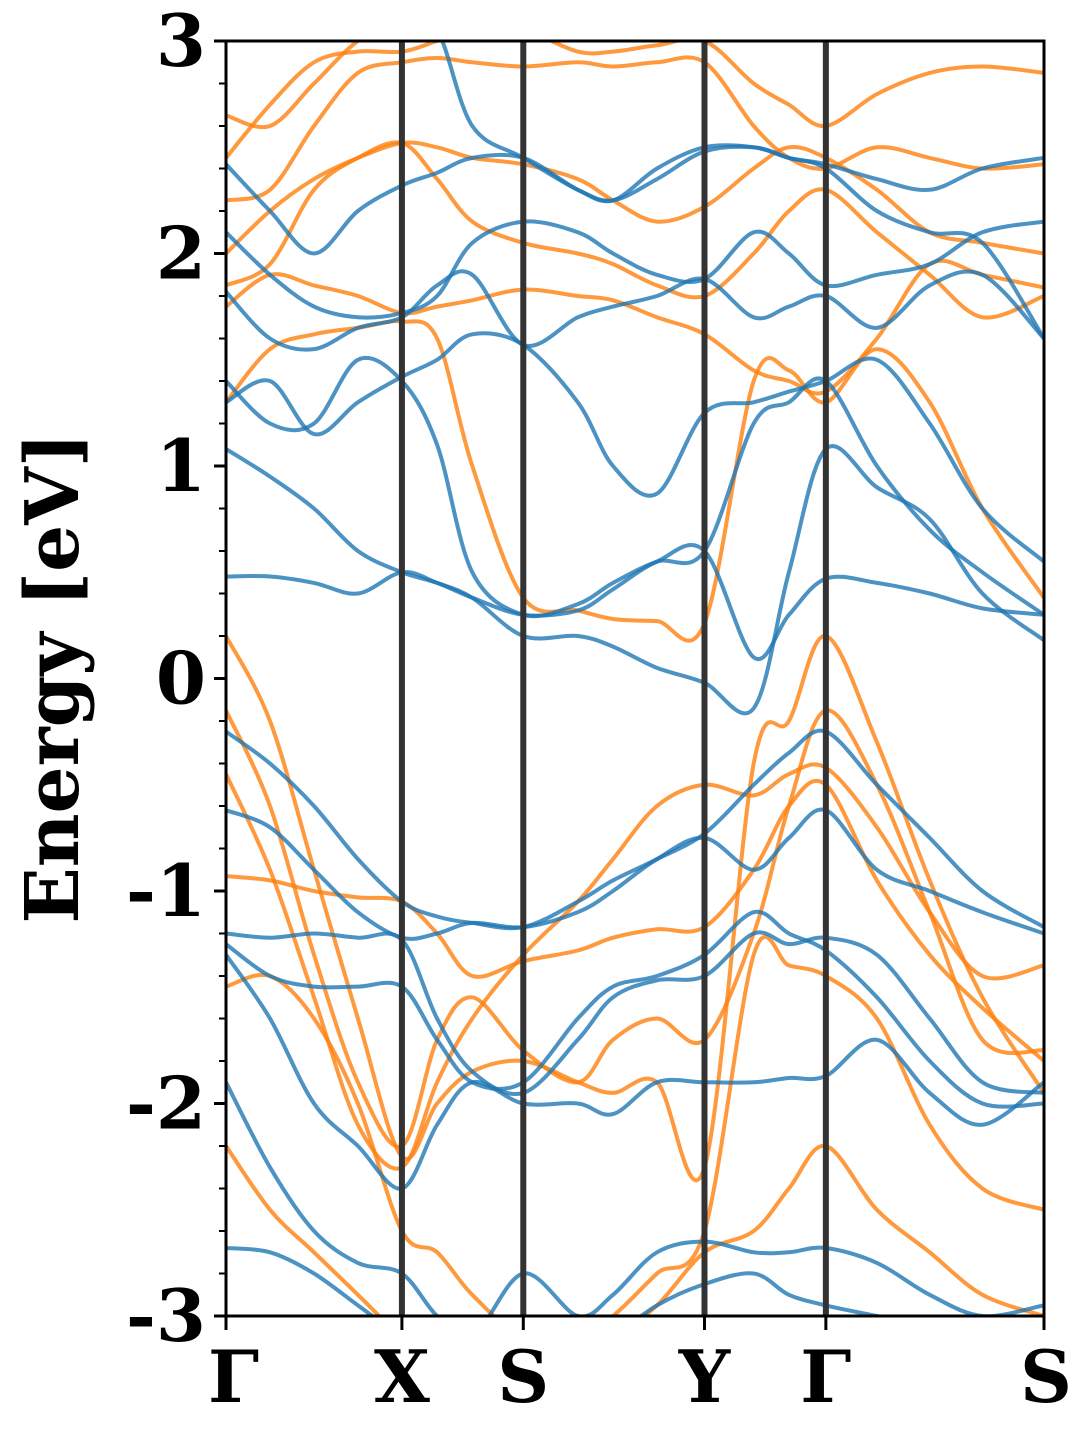 This screenshot has height=1440, width=1080. What do you see at coordinates (181, 41) in the screenshot?
I see `y-tick-label: 3` at bounding box center [181, 41].